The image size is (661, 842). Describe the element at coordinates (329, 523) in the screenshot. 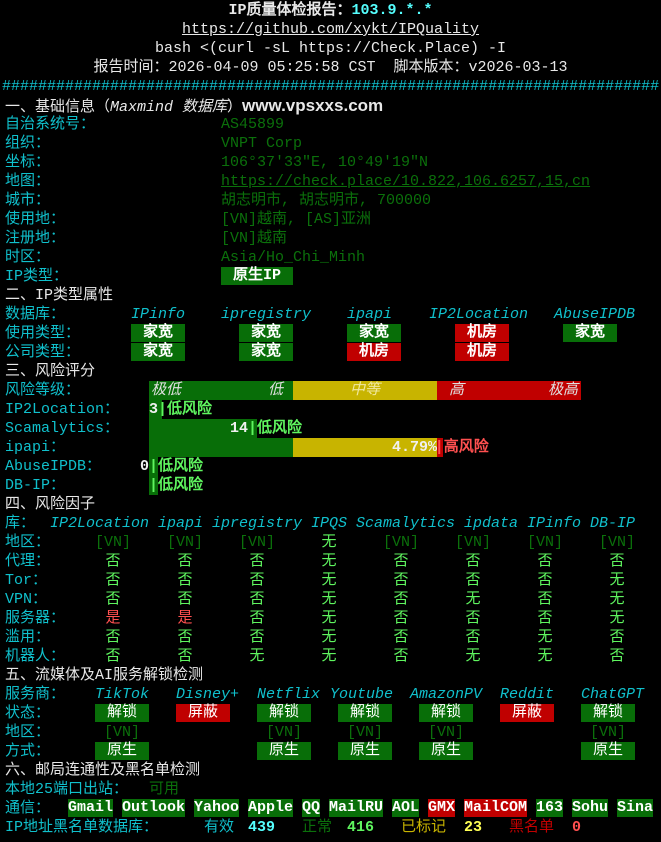

I see `factor-db-name: IPQS` at that location.